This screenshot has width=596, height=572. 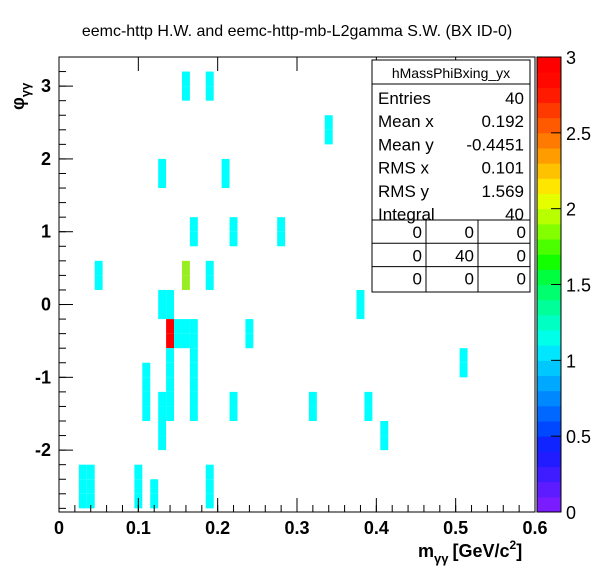 I want to click on colorbar-tick-label: 3, so click(x=571, y=58).